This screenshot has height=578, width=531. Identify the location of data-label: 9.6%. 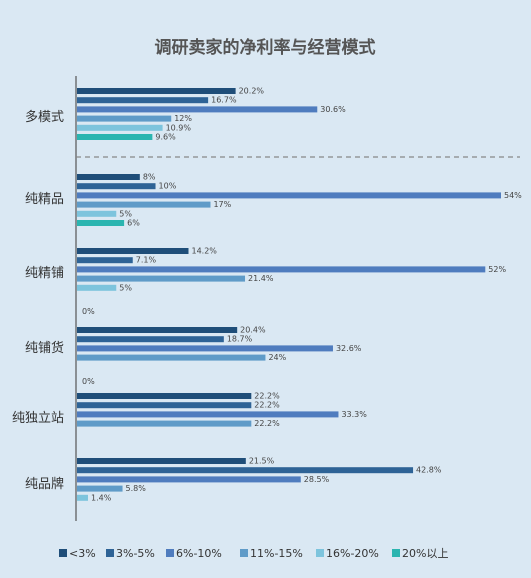
(165, 137).